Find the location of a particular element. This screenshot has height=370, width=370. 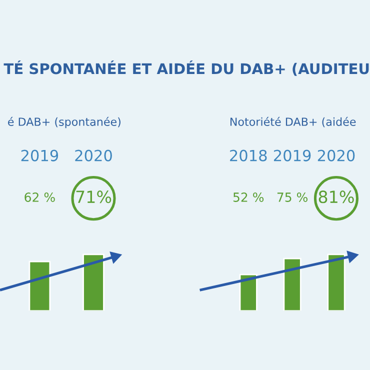

x-tick-label: 2018 is located at coordinates (248, 156).